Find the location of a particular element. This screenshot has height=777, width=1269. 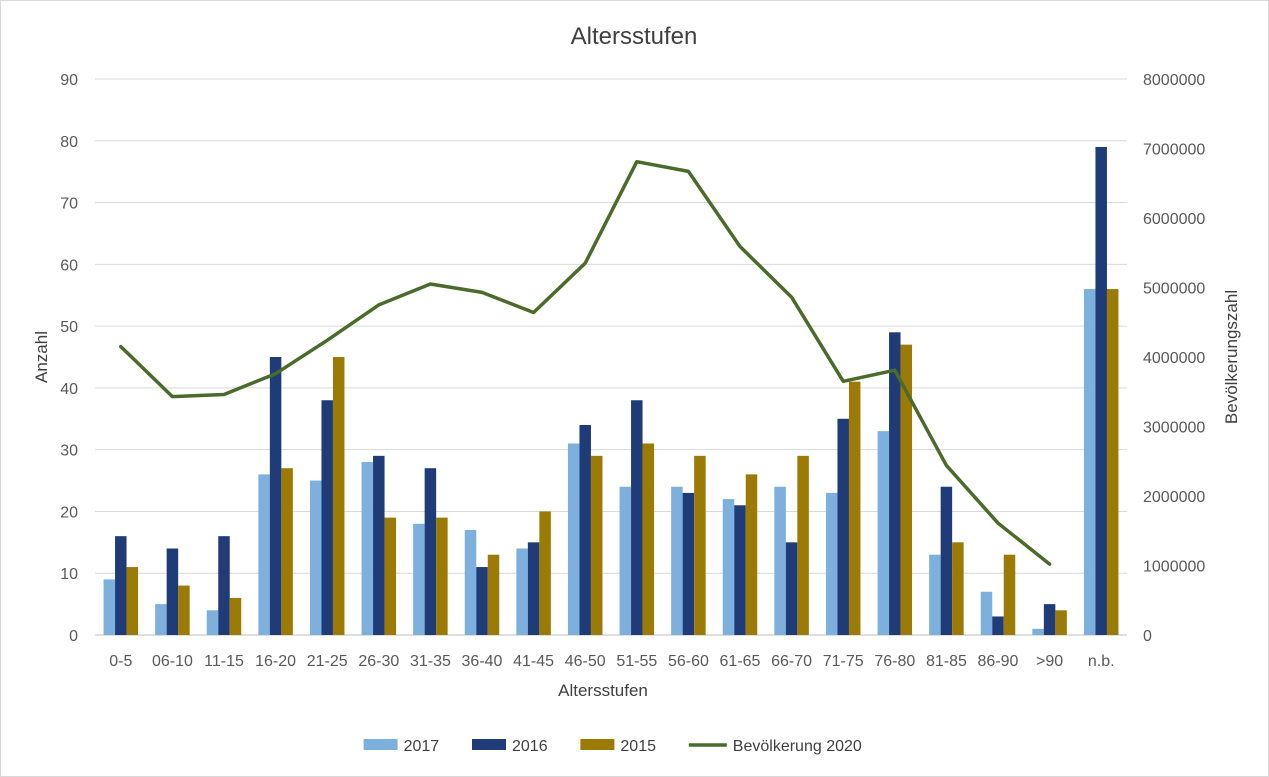

legend-item: Bevölkerung 2020 is located at coordinates (775, 746).